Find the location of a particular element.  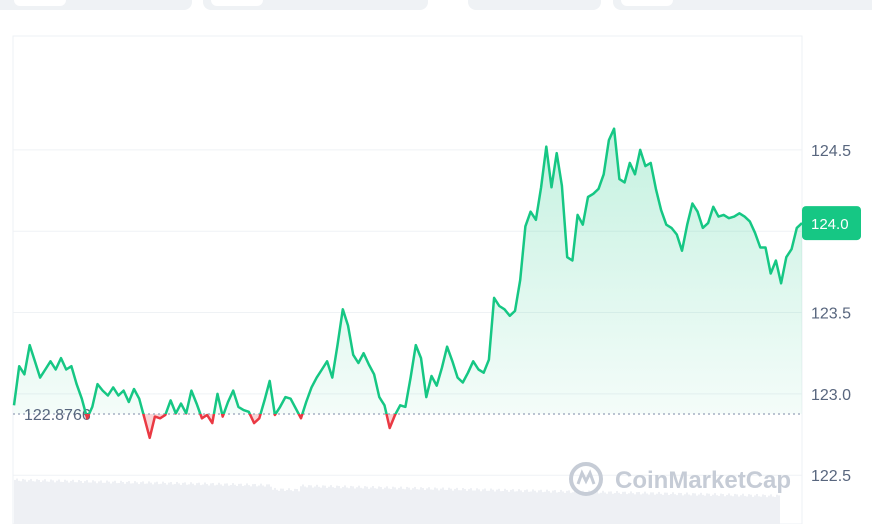

current-price-label: 124.0 is located at coordinates (830, 224).